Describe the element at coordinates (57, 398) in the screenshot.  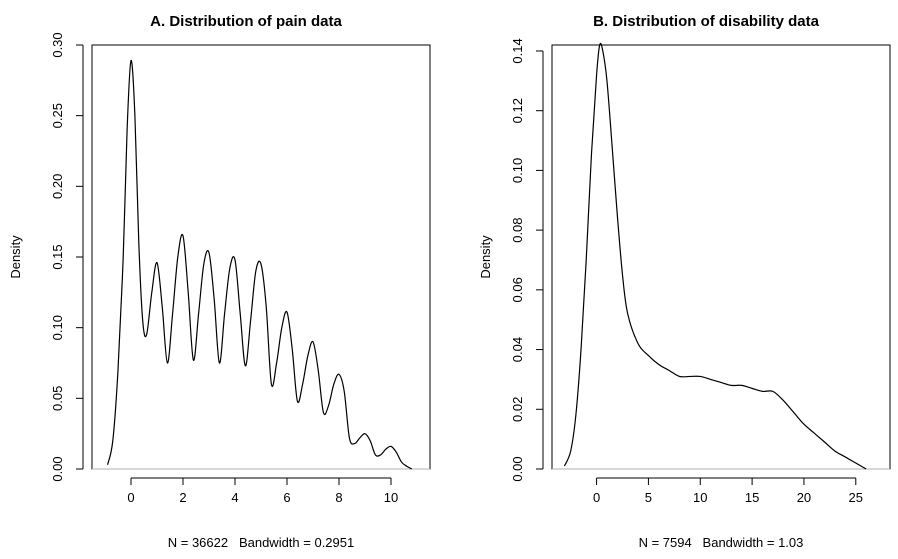
I see `y-tick-label: 0.05` at that location.